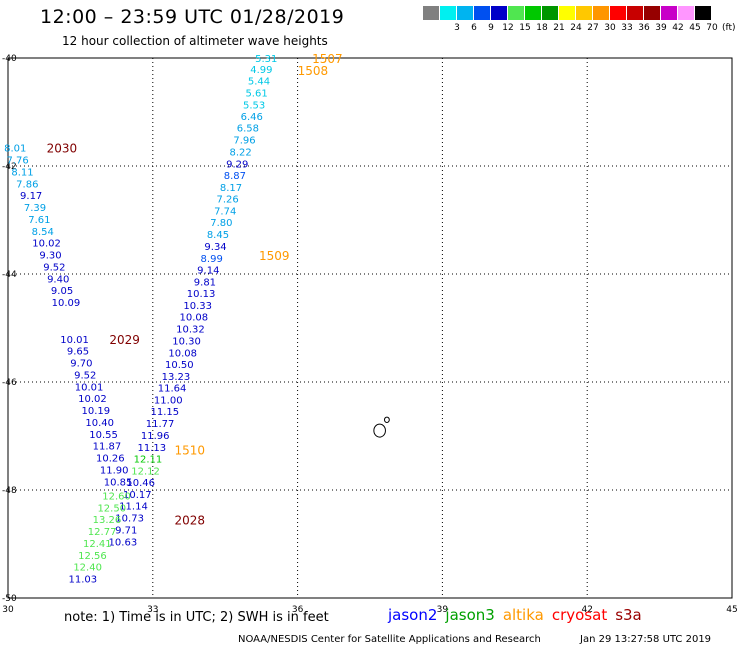 This screenshot has width=740, height=650. What do you see at coordinates (190, 330) in the screenshot?
I see `swh-value-label: 10.32` at bounding box center [190, 330].